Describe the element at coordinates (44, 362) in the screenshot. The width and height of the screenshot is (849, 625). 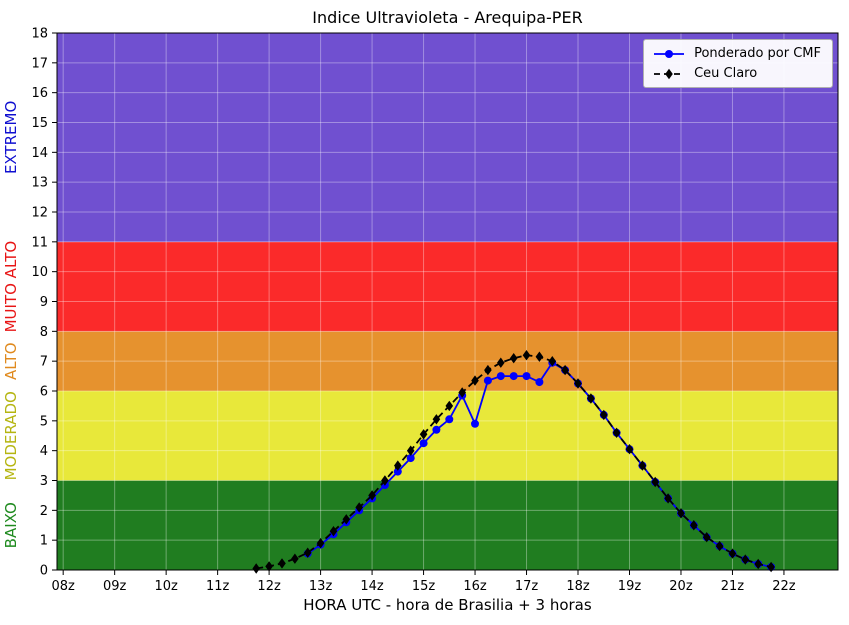
I see `y-tick-label: 7` at that location.